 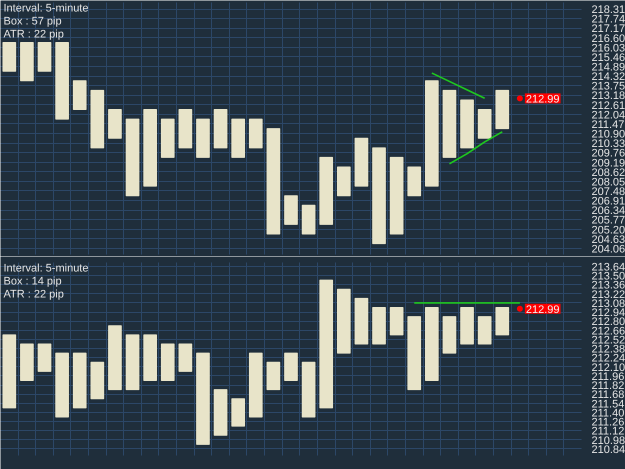 What do you see at coordinates (608, 230) in the screenshot?
I see `y-tick-label: 205.20` at bounding box center [608, 230].